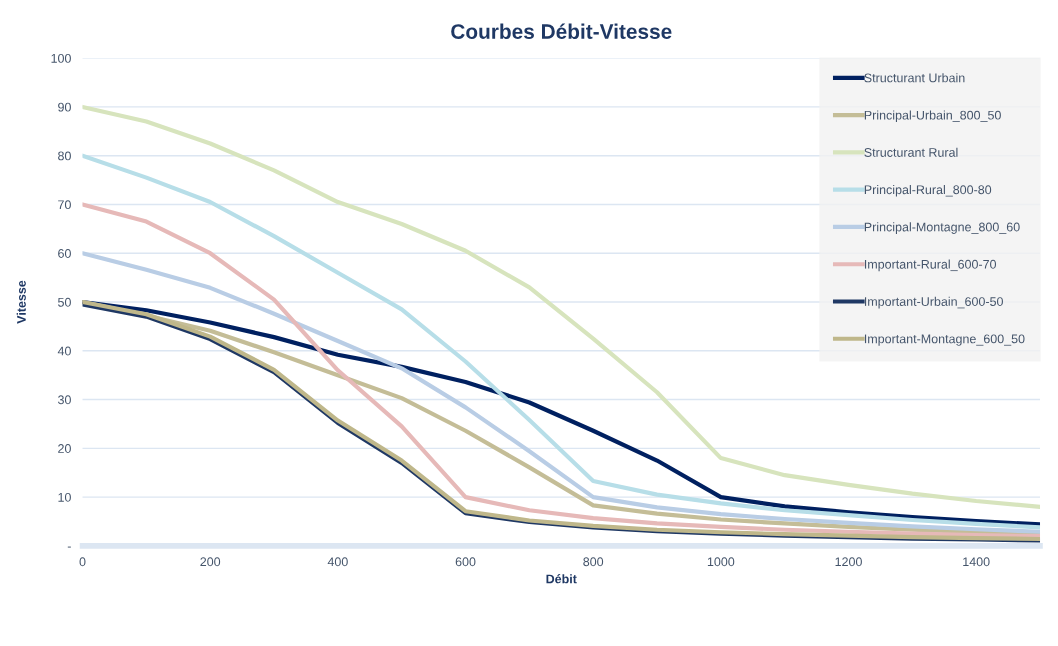 Image resolution: width=1058 pixels, height=646 pixels. Describe the element at coordinates (210, 562) in the screenshot. I see `x-tick-label: 200` at that location.